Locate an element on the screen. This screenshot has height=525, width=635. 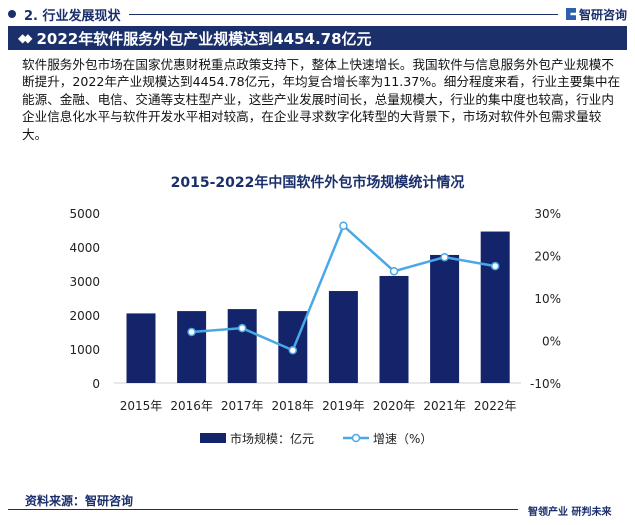
x-tick-label: 2015年 is located at coordinates (141, 406).